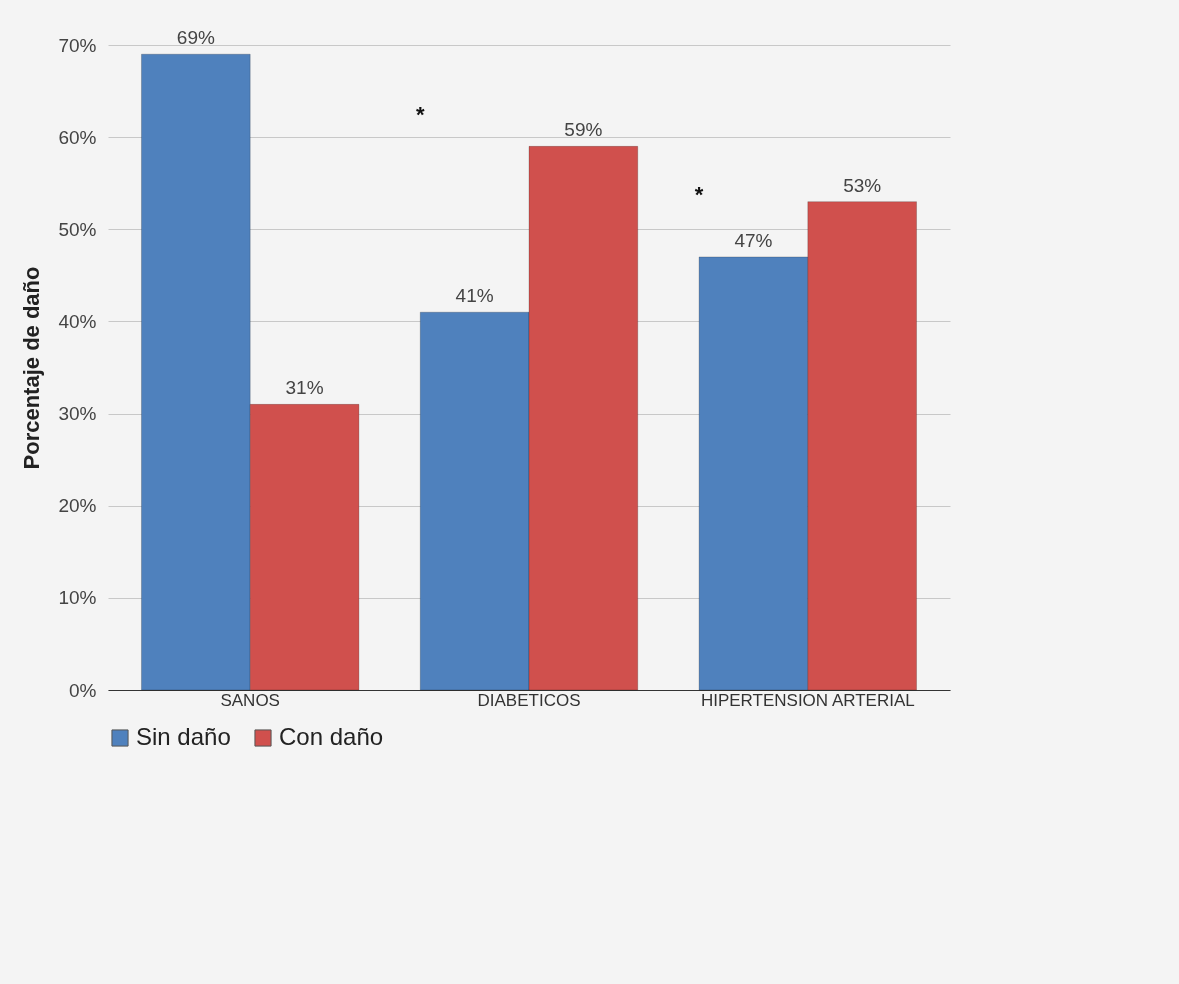 Image resolution: width=1179 pixels, height=984 pixels. Describe the element at coordinates (77, 137) in the screenshot. I see `y-tick-label: 60%` at that location.